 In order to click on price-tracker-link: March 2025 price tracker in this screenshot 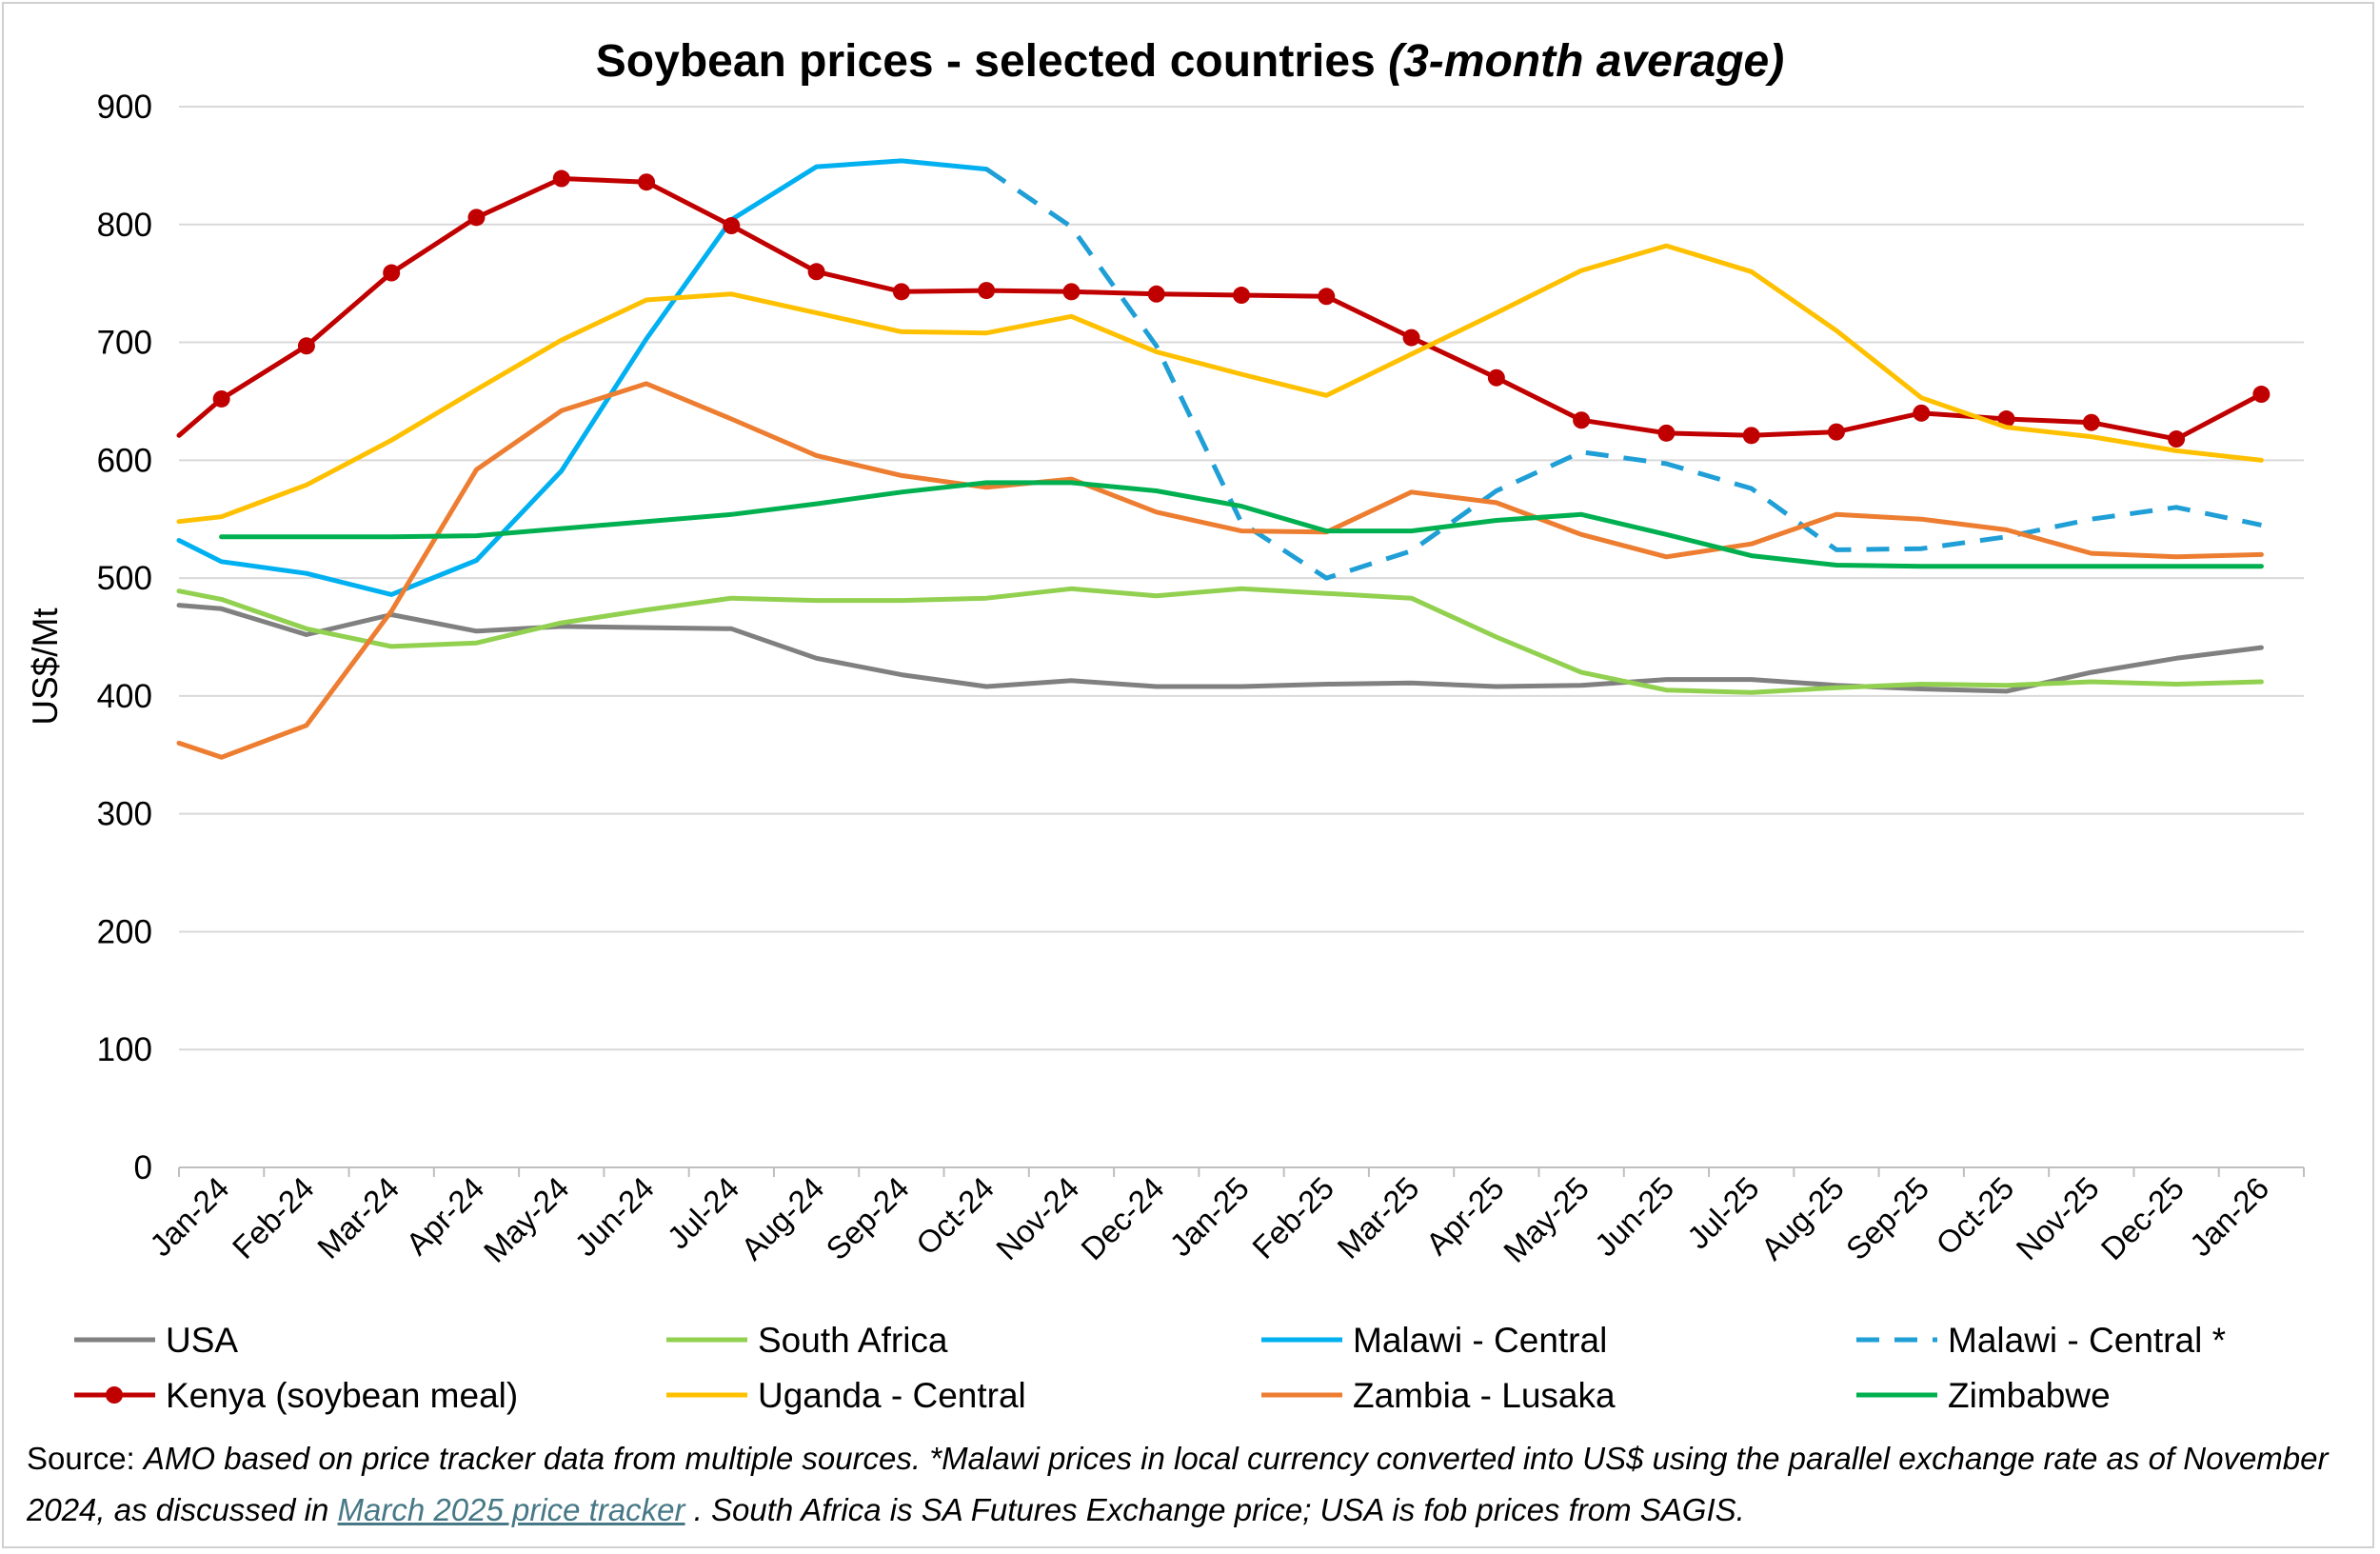, I will do `click(511, 1509)`.